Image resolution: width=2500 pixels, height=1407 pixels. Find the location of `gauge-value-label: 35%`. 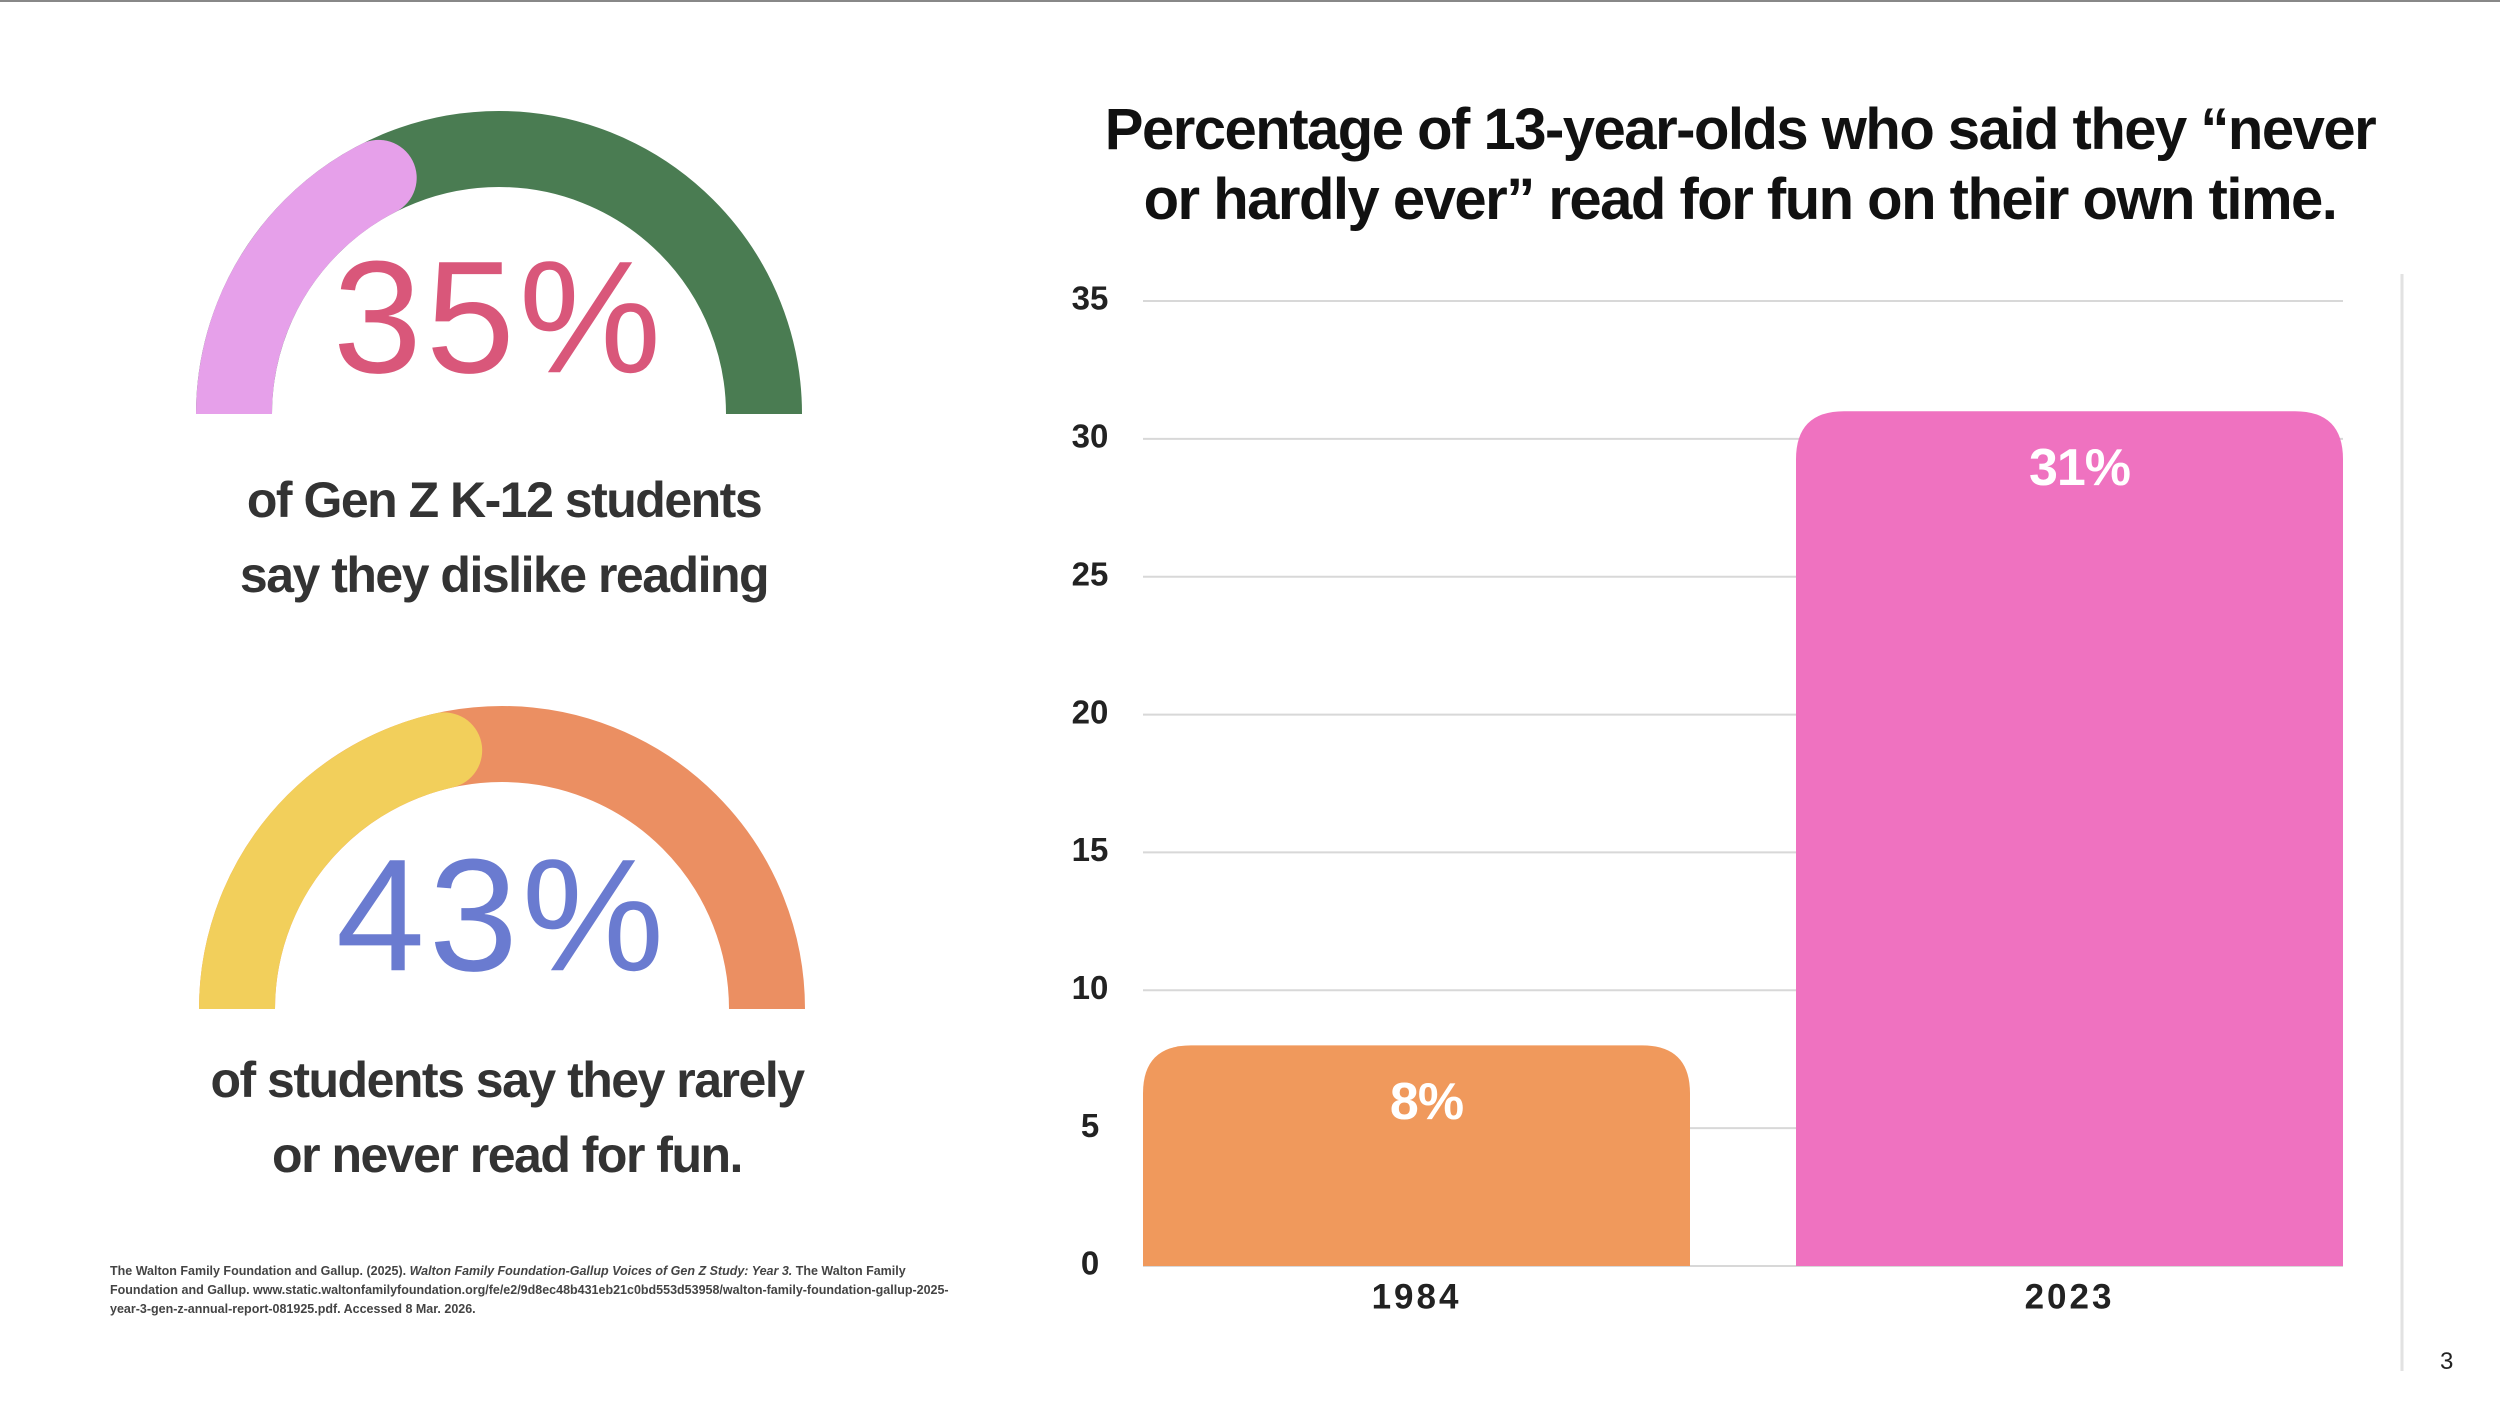

gauge-value-label: 35% is located at coordinates (499, 316).